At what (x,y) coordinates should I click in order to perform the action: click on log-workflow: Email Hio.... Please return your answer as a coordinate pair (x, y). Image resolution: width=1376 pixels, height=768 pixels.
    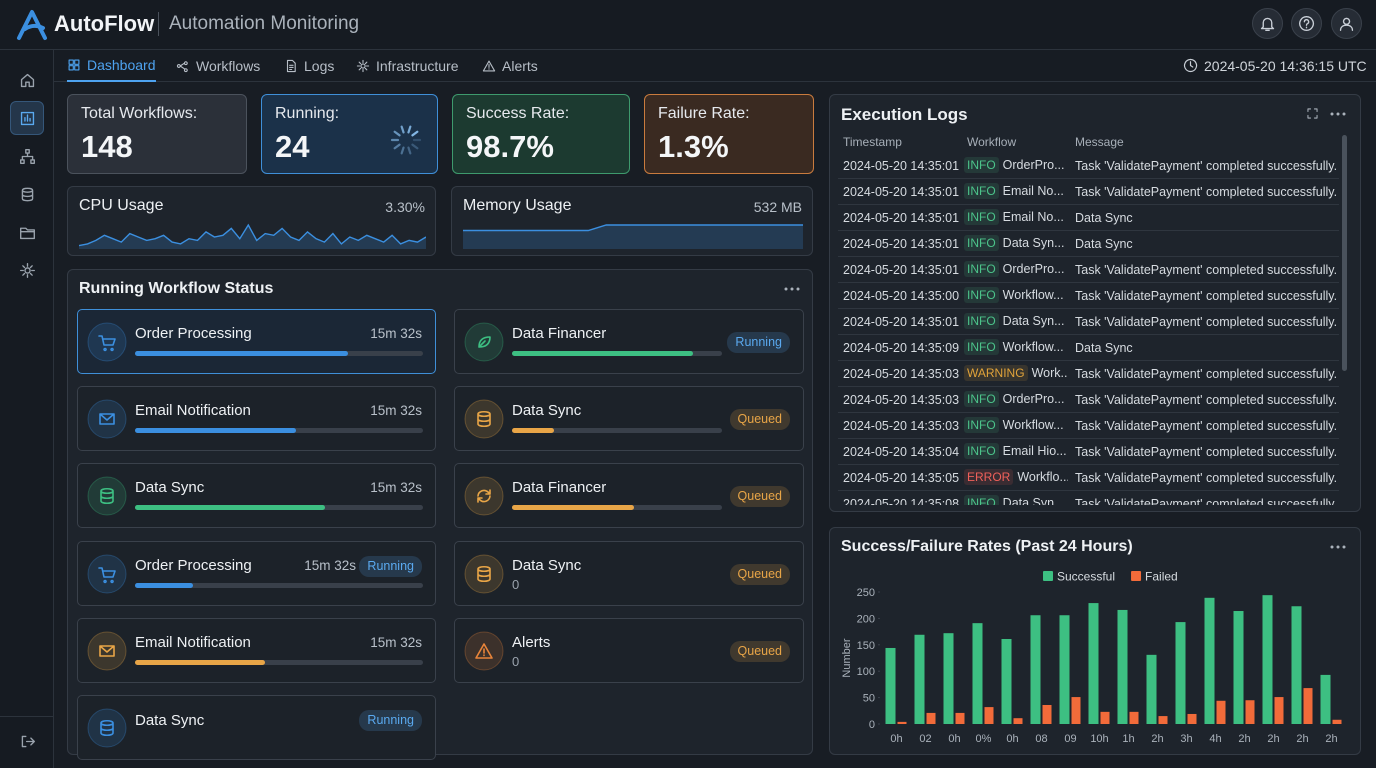
    Looking at the image, I should click on (1035, 451).